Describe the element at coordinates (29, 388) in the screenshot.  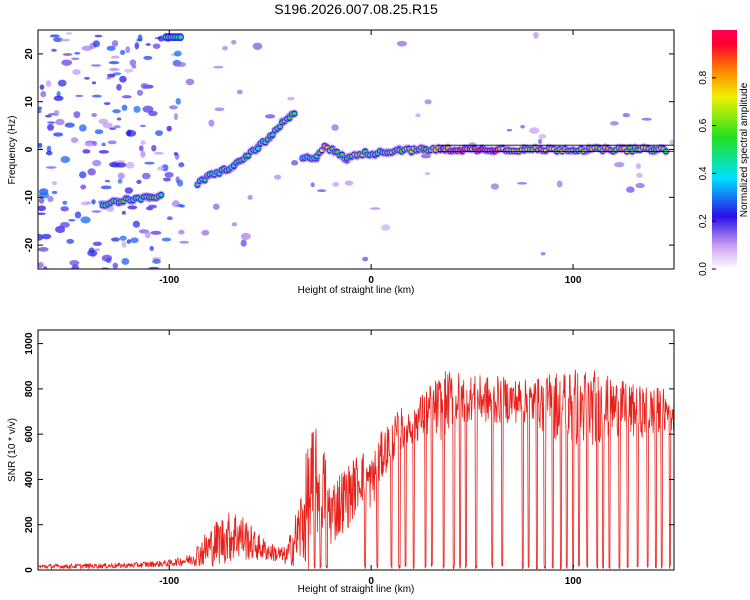
I see `y-tick-label: 800` at that location.